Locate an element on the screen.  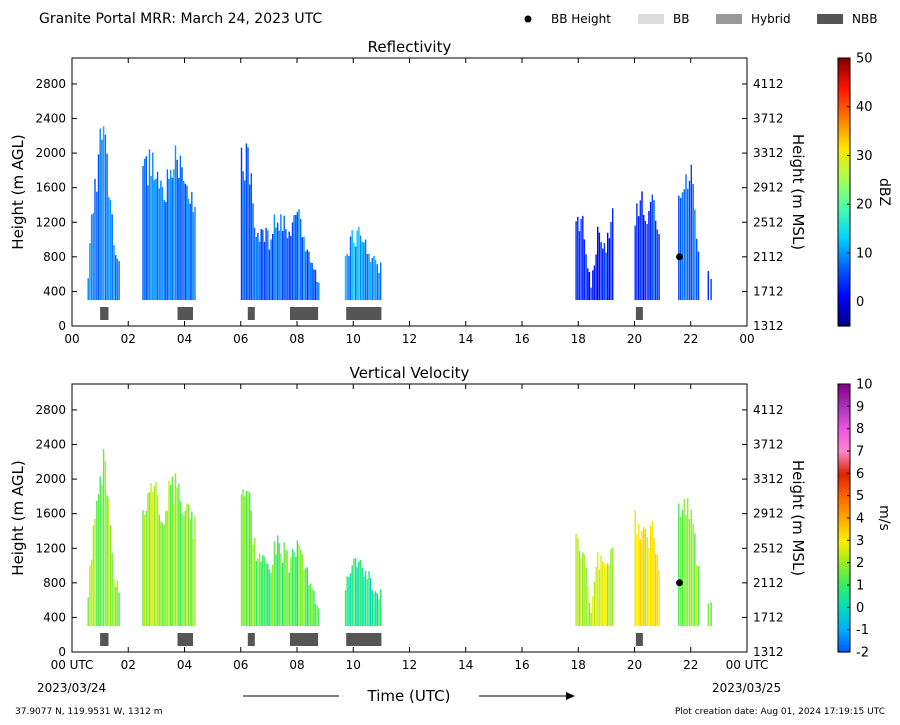
colorbar-tick-label: 40 is located at coordinates (864, 107).